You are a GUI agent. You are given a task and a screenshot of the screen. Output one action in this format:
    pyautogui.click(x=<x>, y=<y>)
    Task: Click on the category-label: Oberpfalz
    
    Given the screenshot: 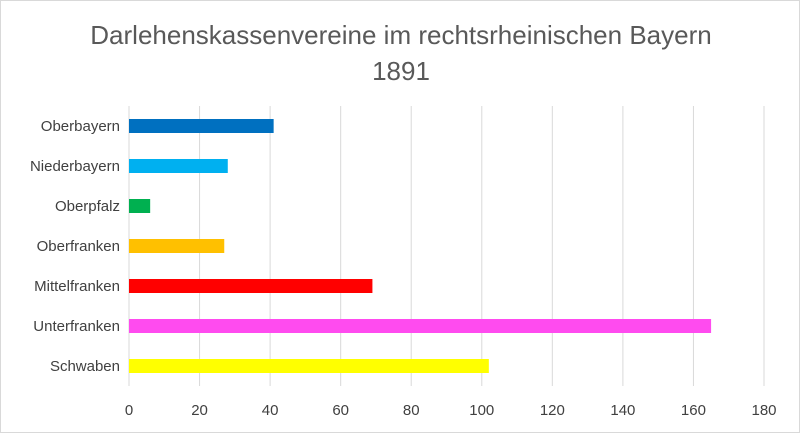 What is the action you would take?
    pyautogui.click(x=87, y=206)
    